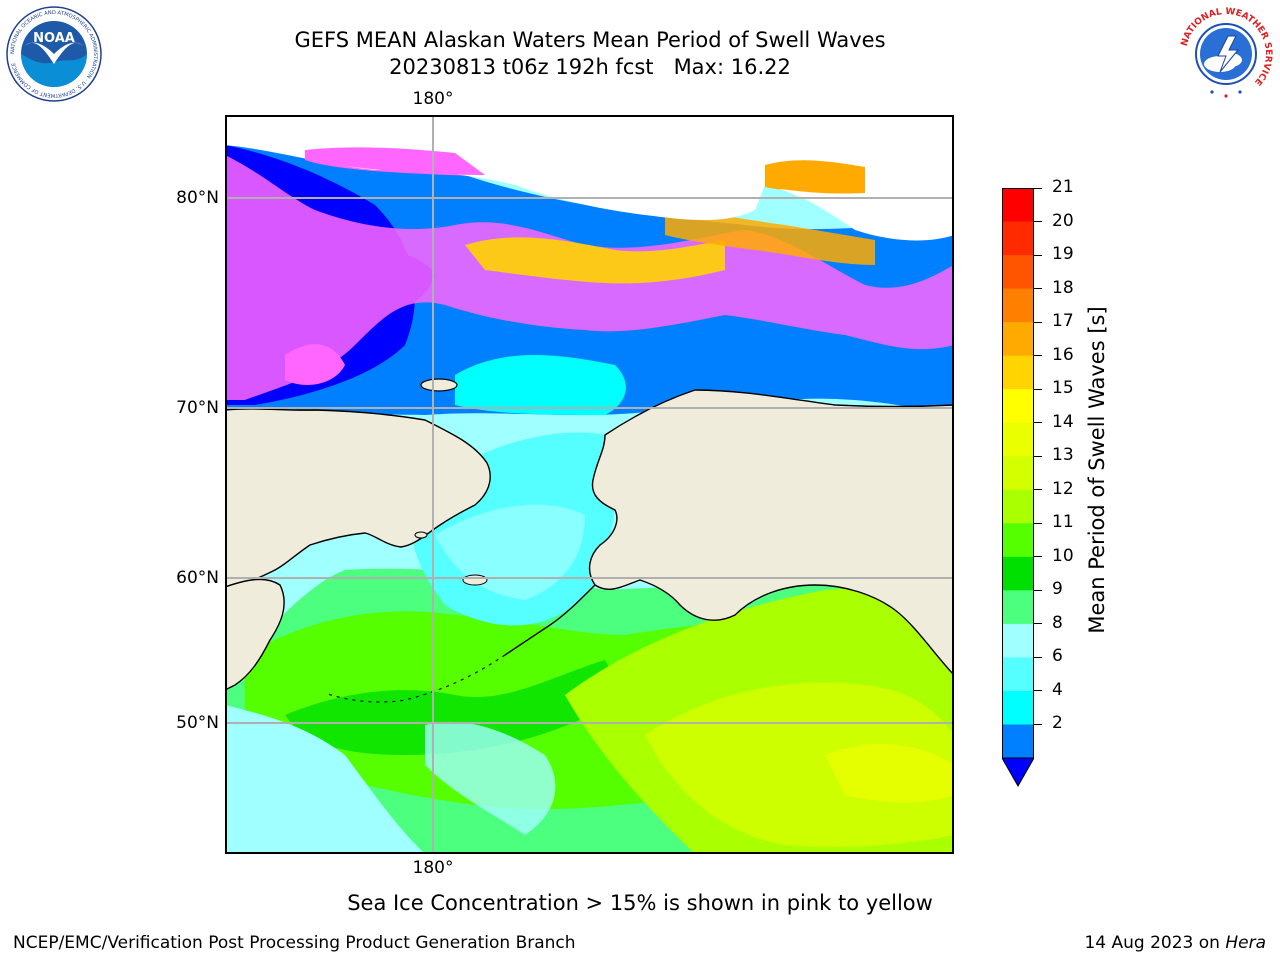 Image resolution: width=1280 pixels, height=960 pixels. Describe the element at coordinates (1057, 723) in the screenshot. I see `colorbar-tick-label: 2` at that location.